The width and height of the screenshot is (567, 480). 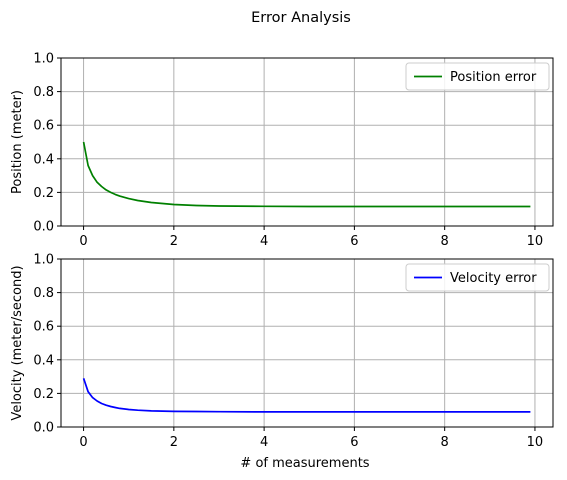 I want to click on y-axis-label: Position (meter), so click(x=17, y=142).